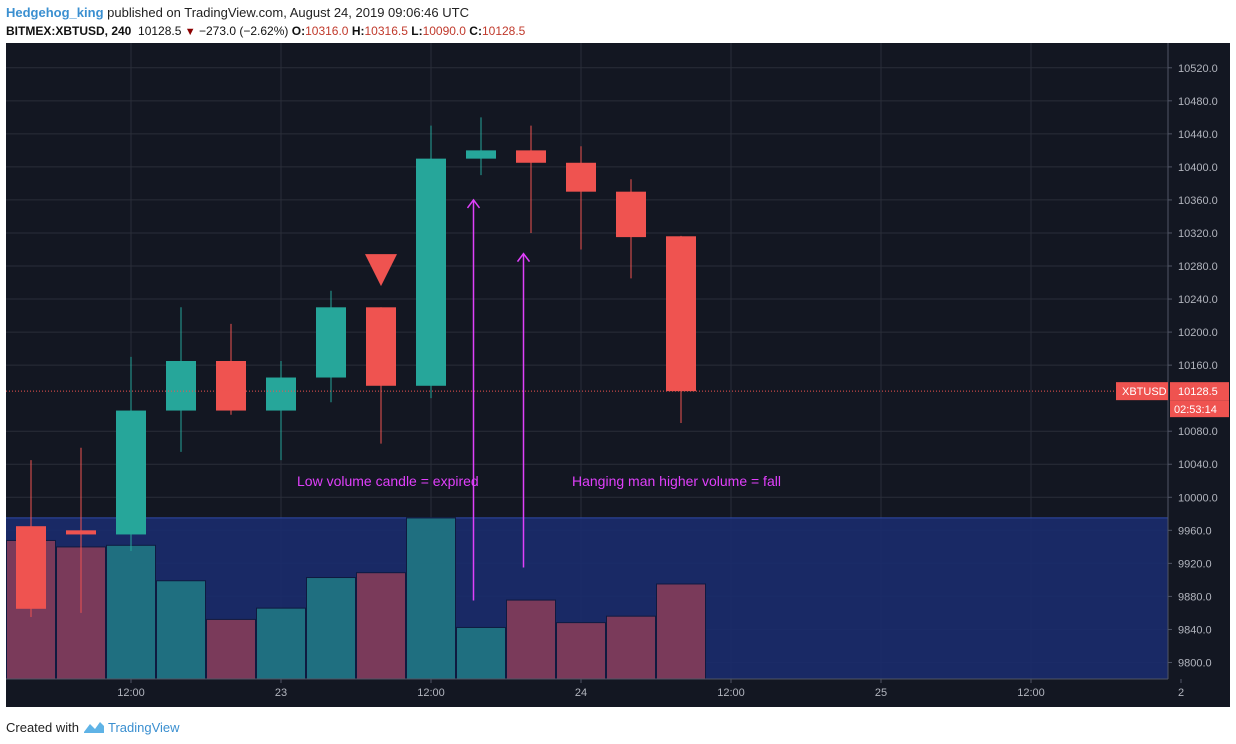  I want to click on sell-marker-icon, so click(381, 270).